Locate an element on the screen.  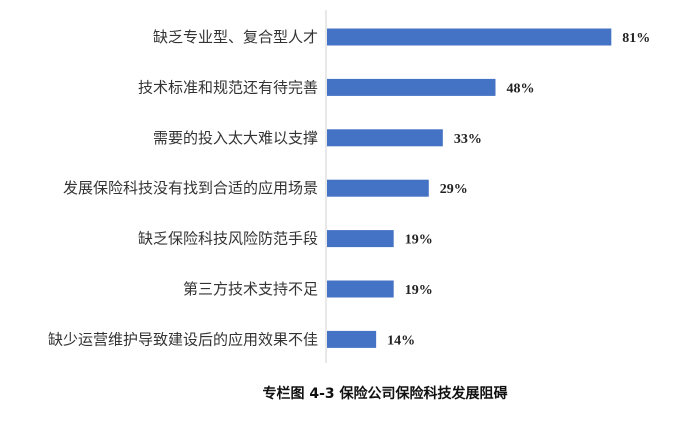
category-label: 需要的投入太大难以支撑 is located at coordinates (235, 138).